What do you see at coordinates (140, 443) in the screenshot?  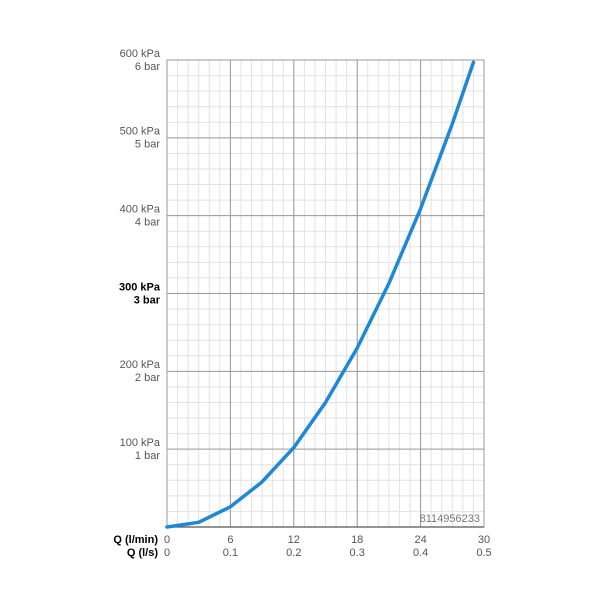 I see `y-tick-label: 100 kPa` at bounding box center [140, 443].